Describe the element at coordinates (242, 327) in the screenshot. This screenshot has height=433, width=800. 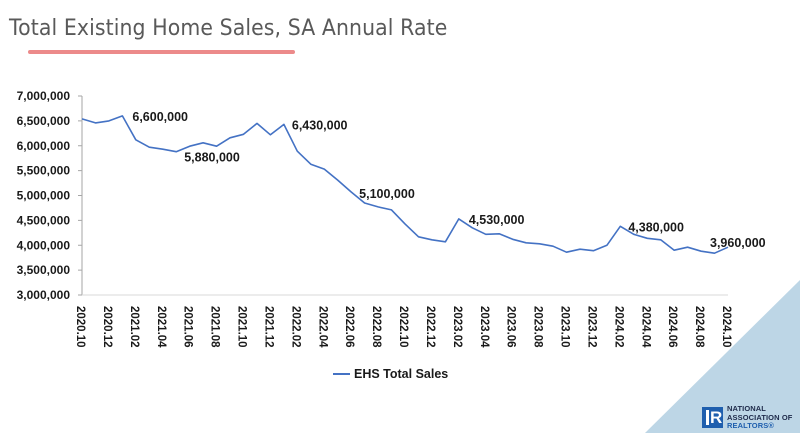
I see `x-tick-label: 2021.10` at that location.